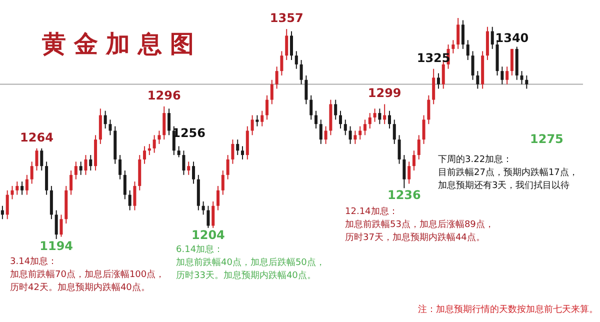 The width and height of the screenshot is (600, 322). Describe the element at coordinates (547, 139) in the screenshot. I see `text: 1275` at that location.